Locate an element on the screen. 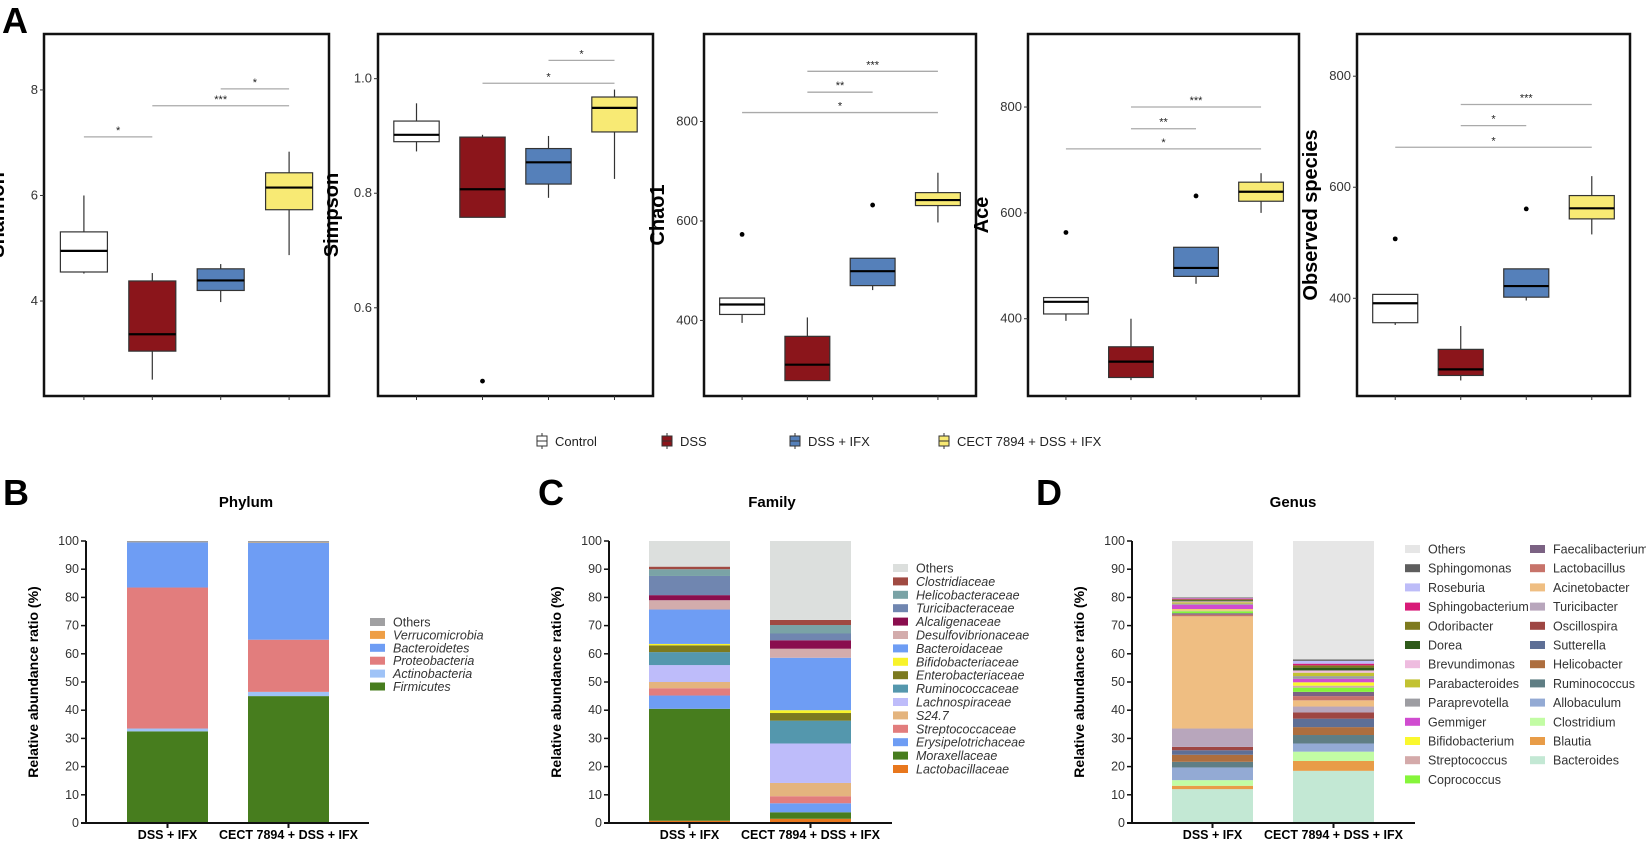 The width and height of the screenshot is (1646, 844). box-control is located at coordinates (1395, 308).